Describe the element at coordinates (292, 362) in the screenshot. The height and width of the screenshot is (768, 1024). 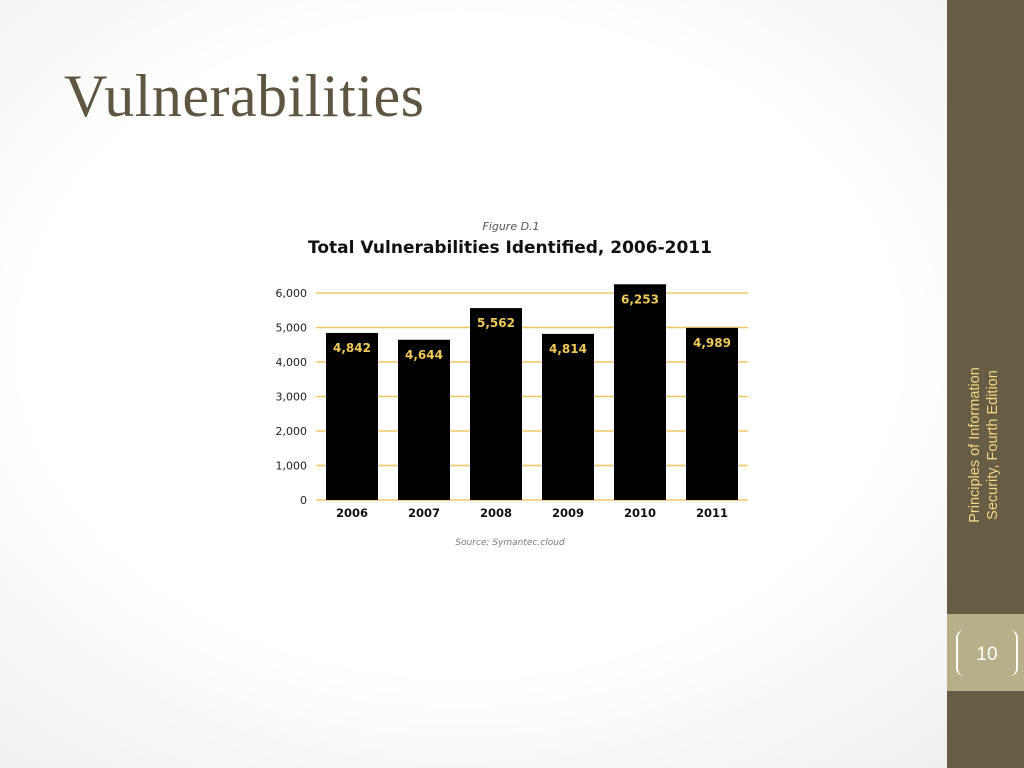
I see `y-tick-label: 4,000` at that location.